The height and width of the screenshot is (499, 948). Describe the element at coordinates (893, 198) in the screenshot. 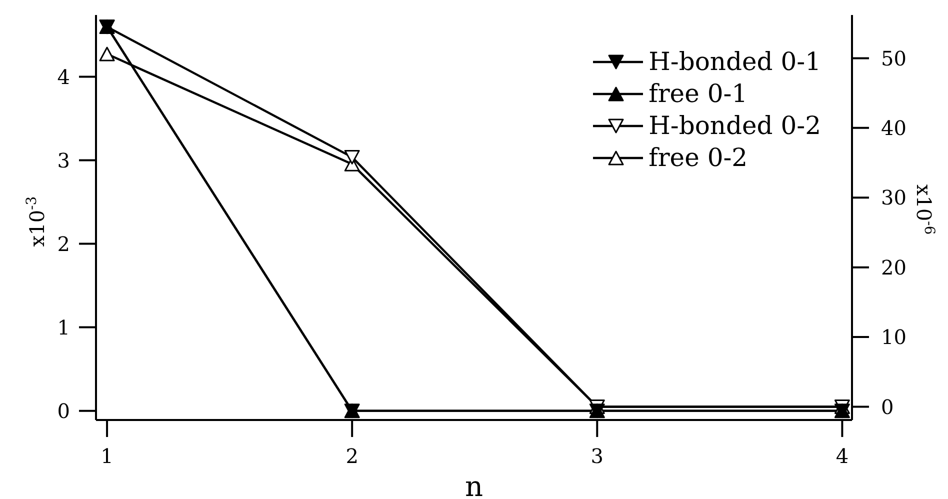

I see `y2-tick-label: 30` at that location.